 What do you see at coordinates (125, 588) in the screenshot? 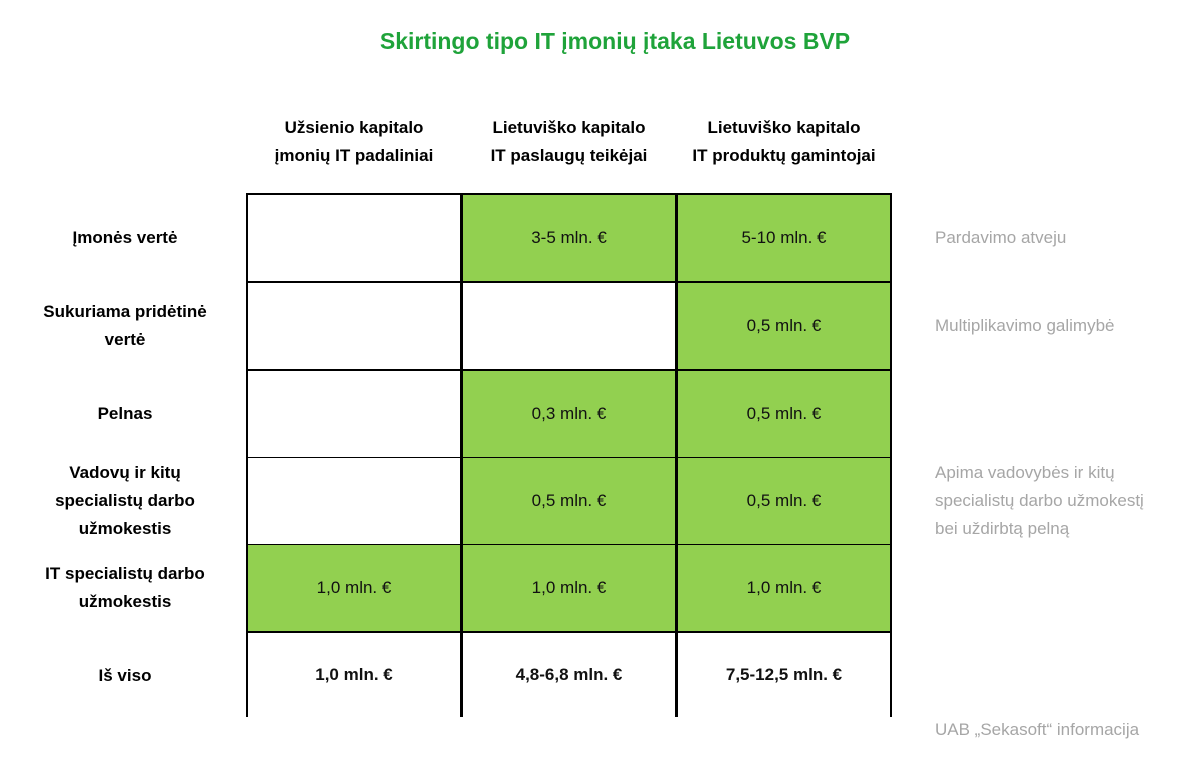
I see `row-header: IT specialistų darbo užmokestis` at bounding box center [125, 588].